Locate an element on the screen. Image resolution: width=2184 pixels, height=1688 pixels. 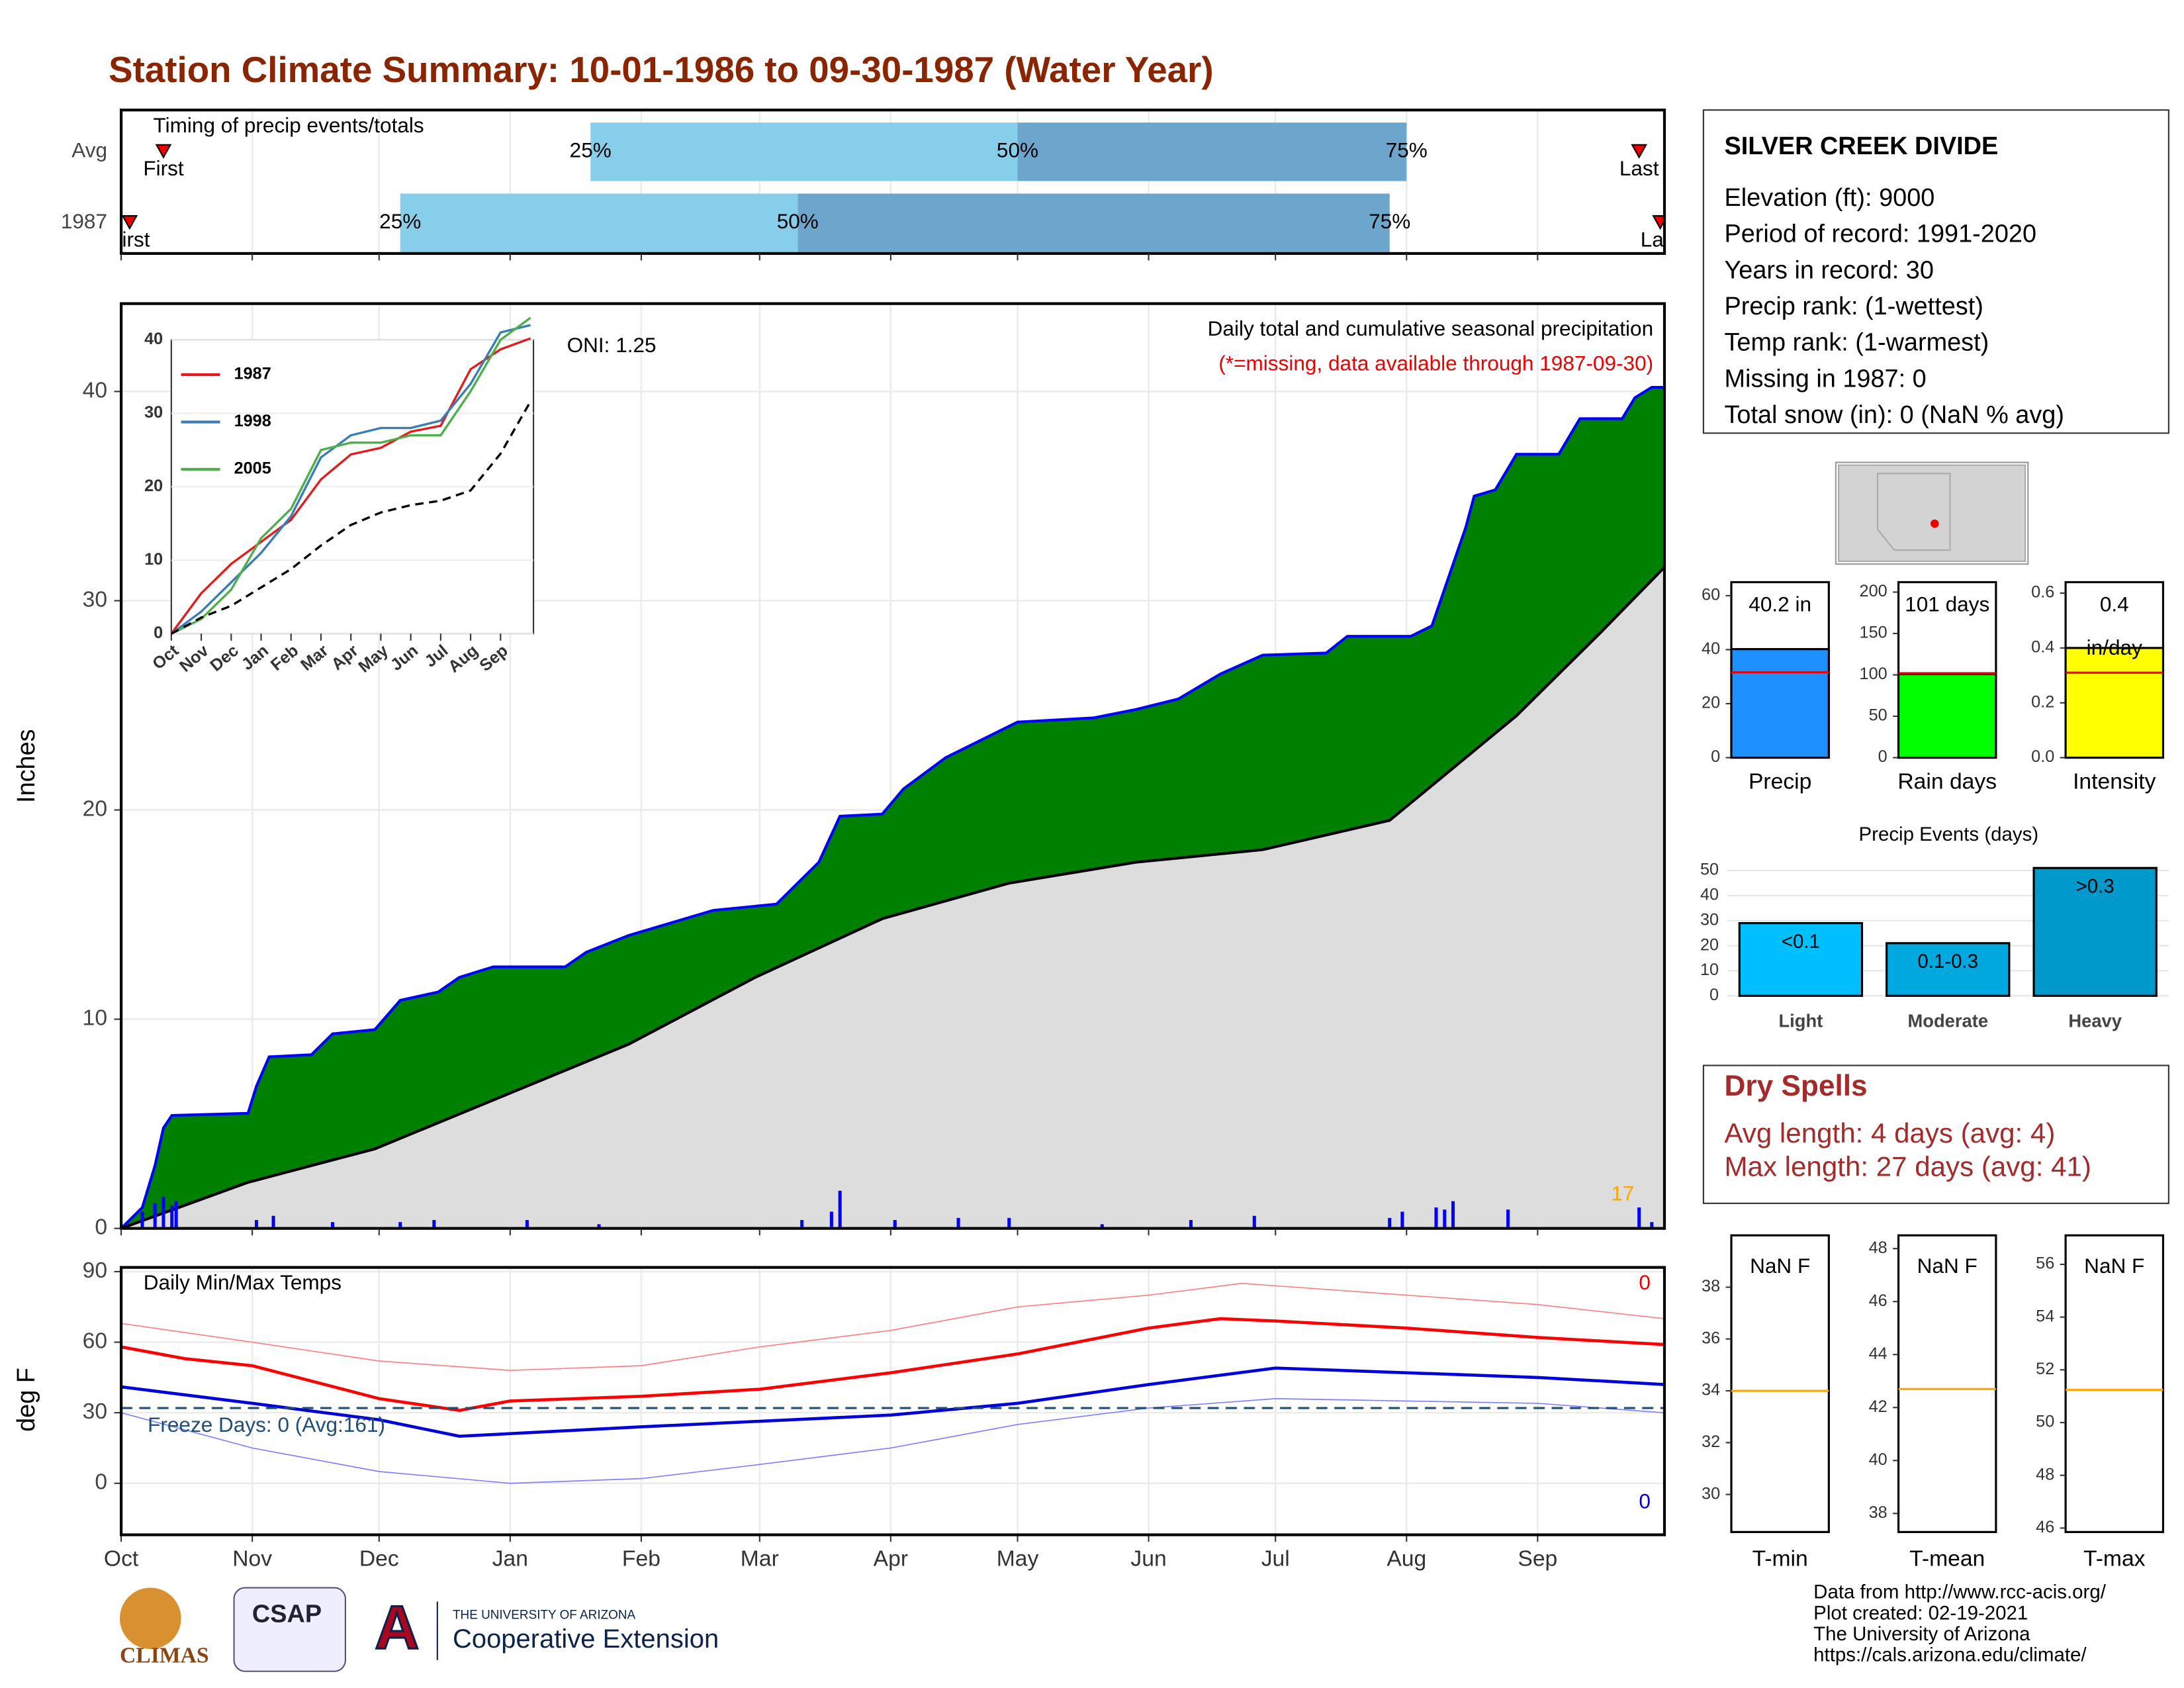
pct-label: 50% is located at coordinates (798, 221).